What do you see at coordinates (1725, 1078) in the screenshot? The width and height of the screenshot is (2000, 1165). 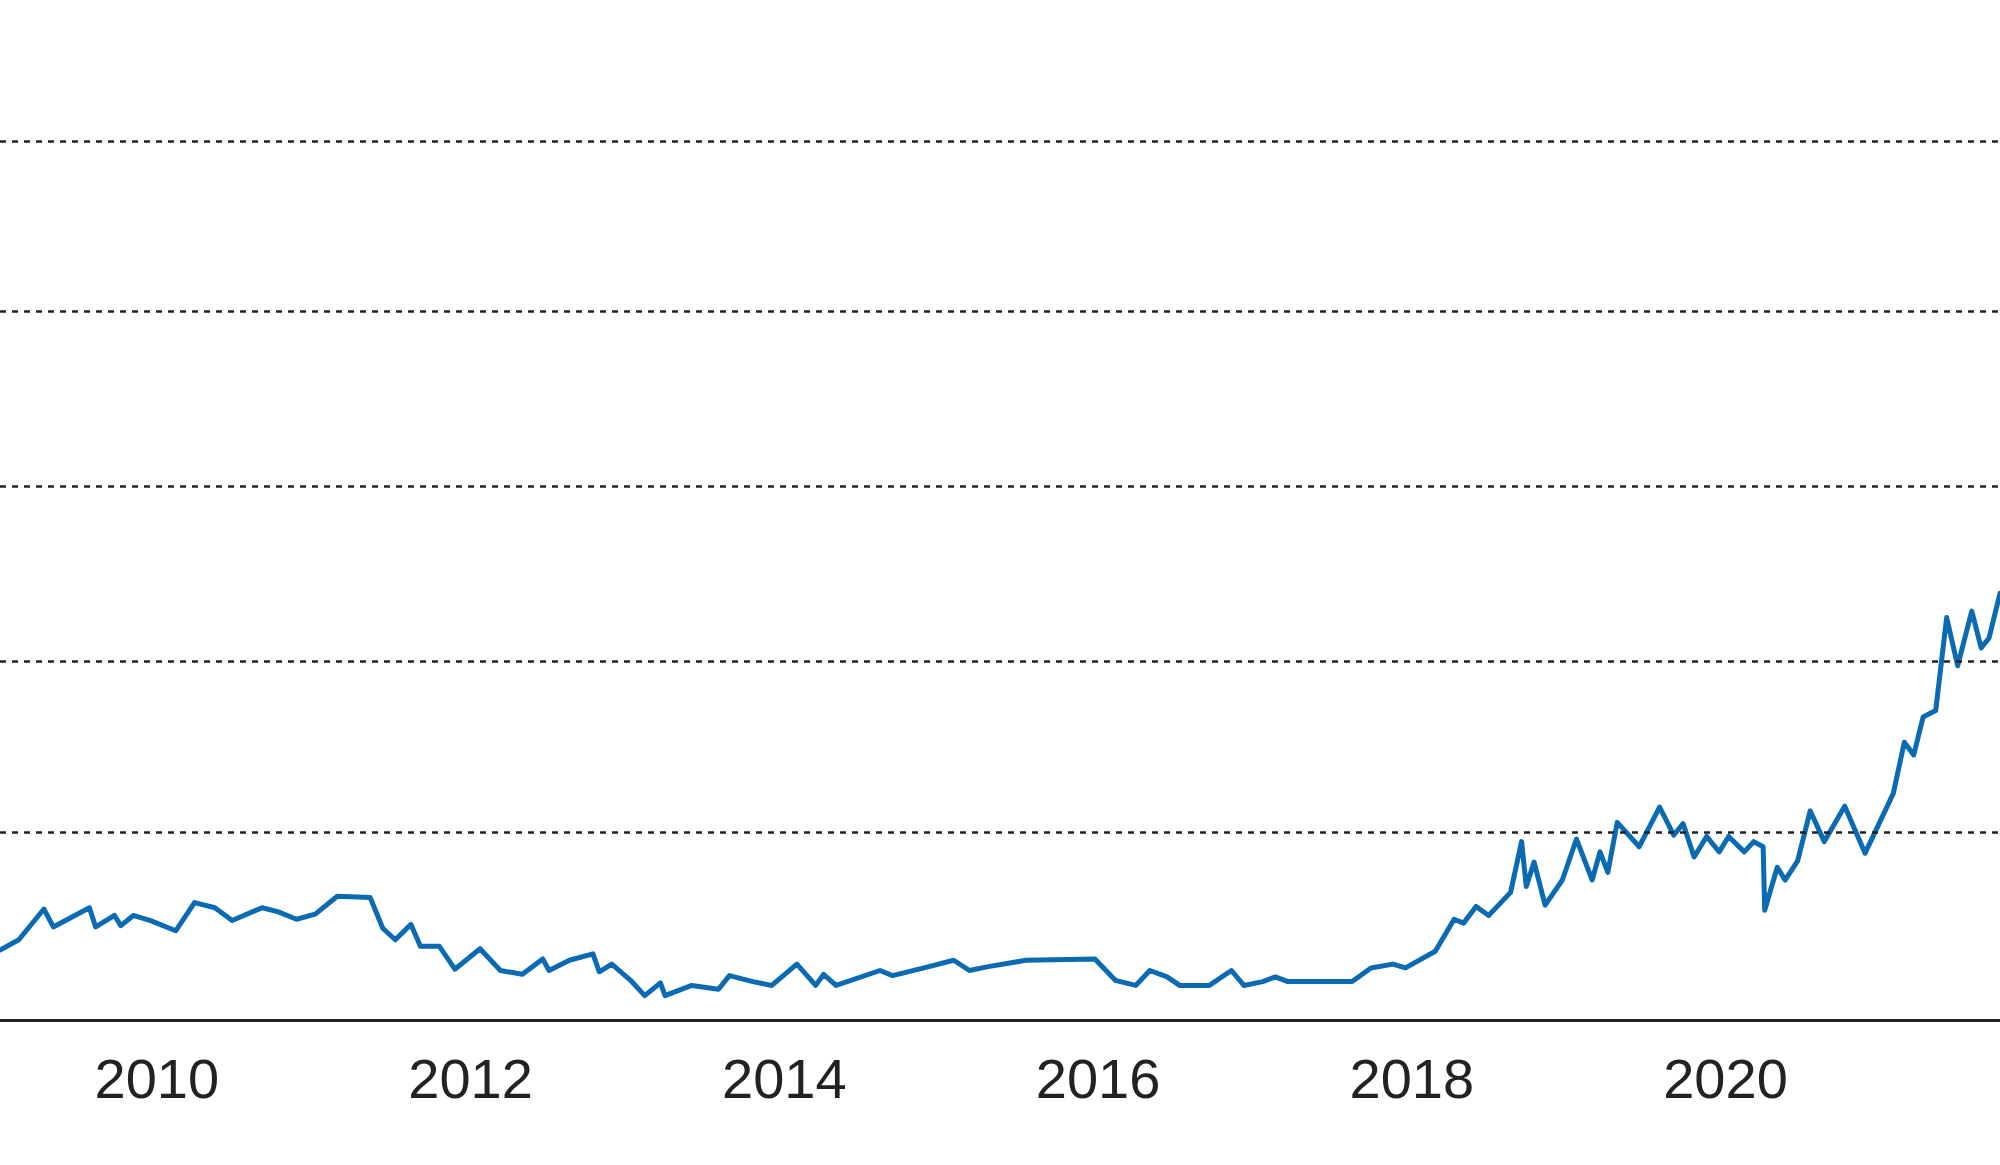 I see `x-tick-label: 2020` at bounding box center [1725, 1078].